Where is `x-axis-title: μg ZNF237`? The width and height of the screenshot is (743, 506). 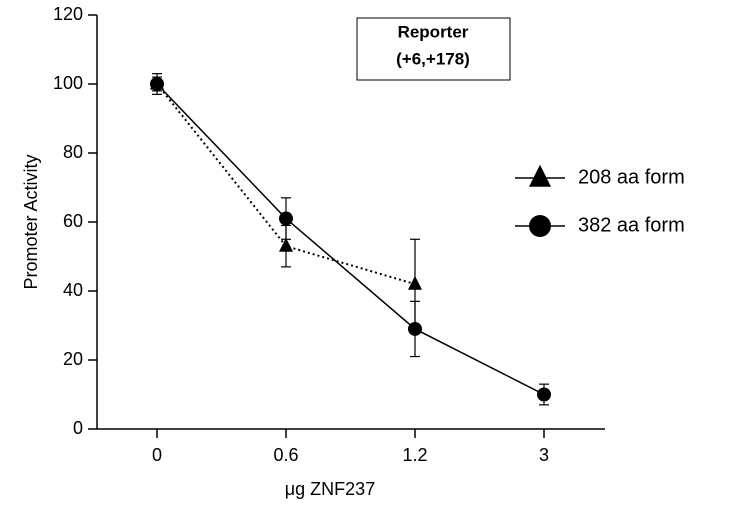
x-axis-title: μg ZNF237 is located at coordinates (330, 489).